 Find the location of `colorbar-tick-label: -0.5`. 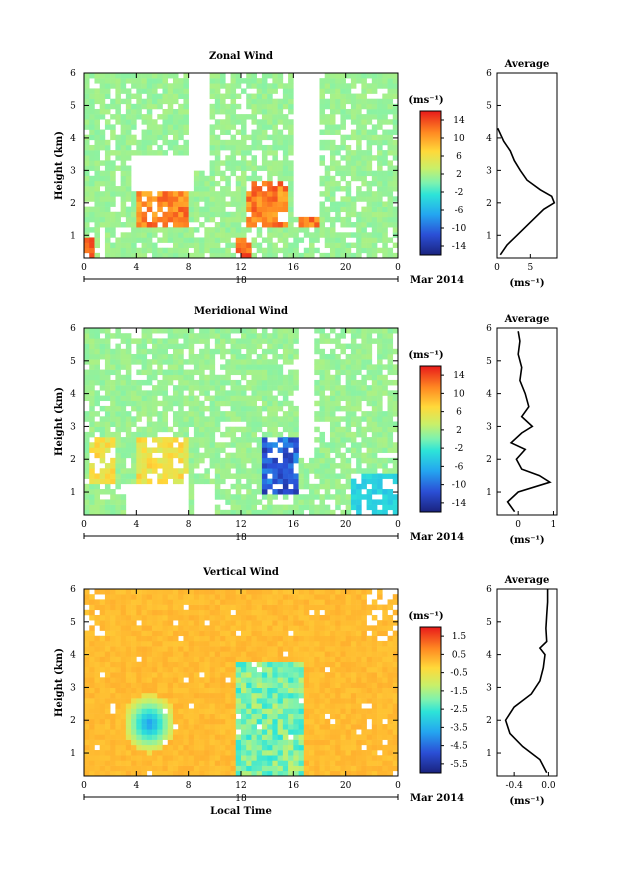

colorbar-tick-label: -0.5 is located at coordinates (459, 674).